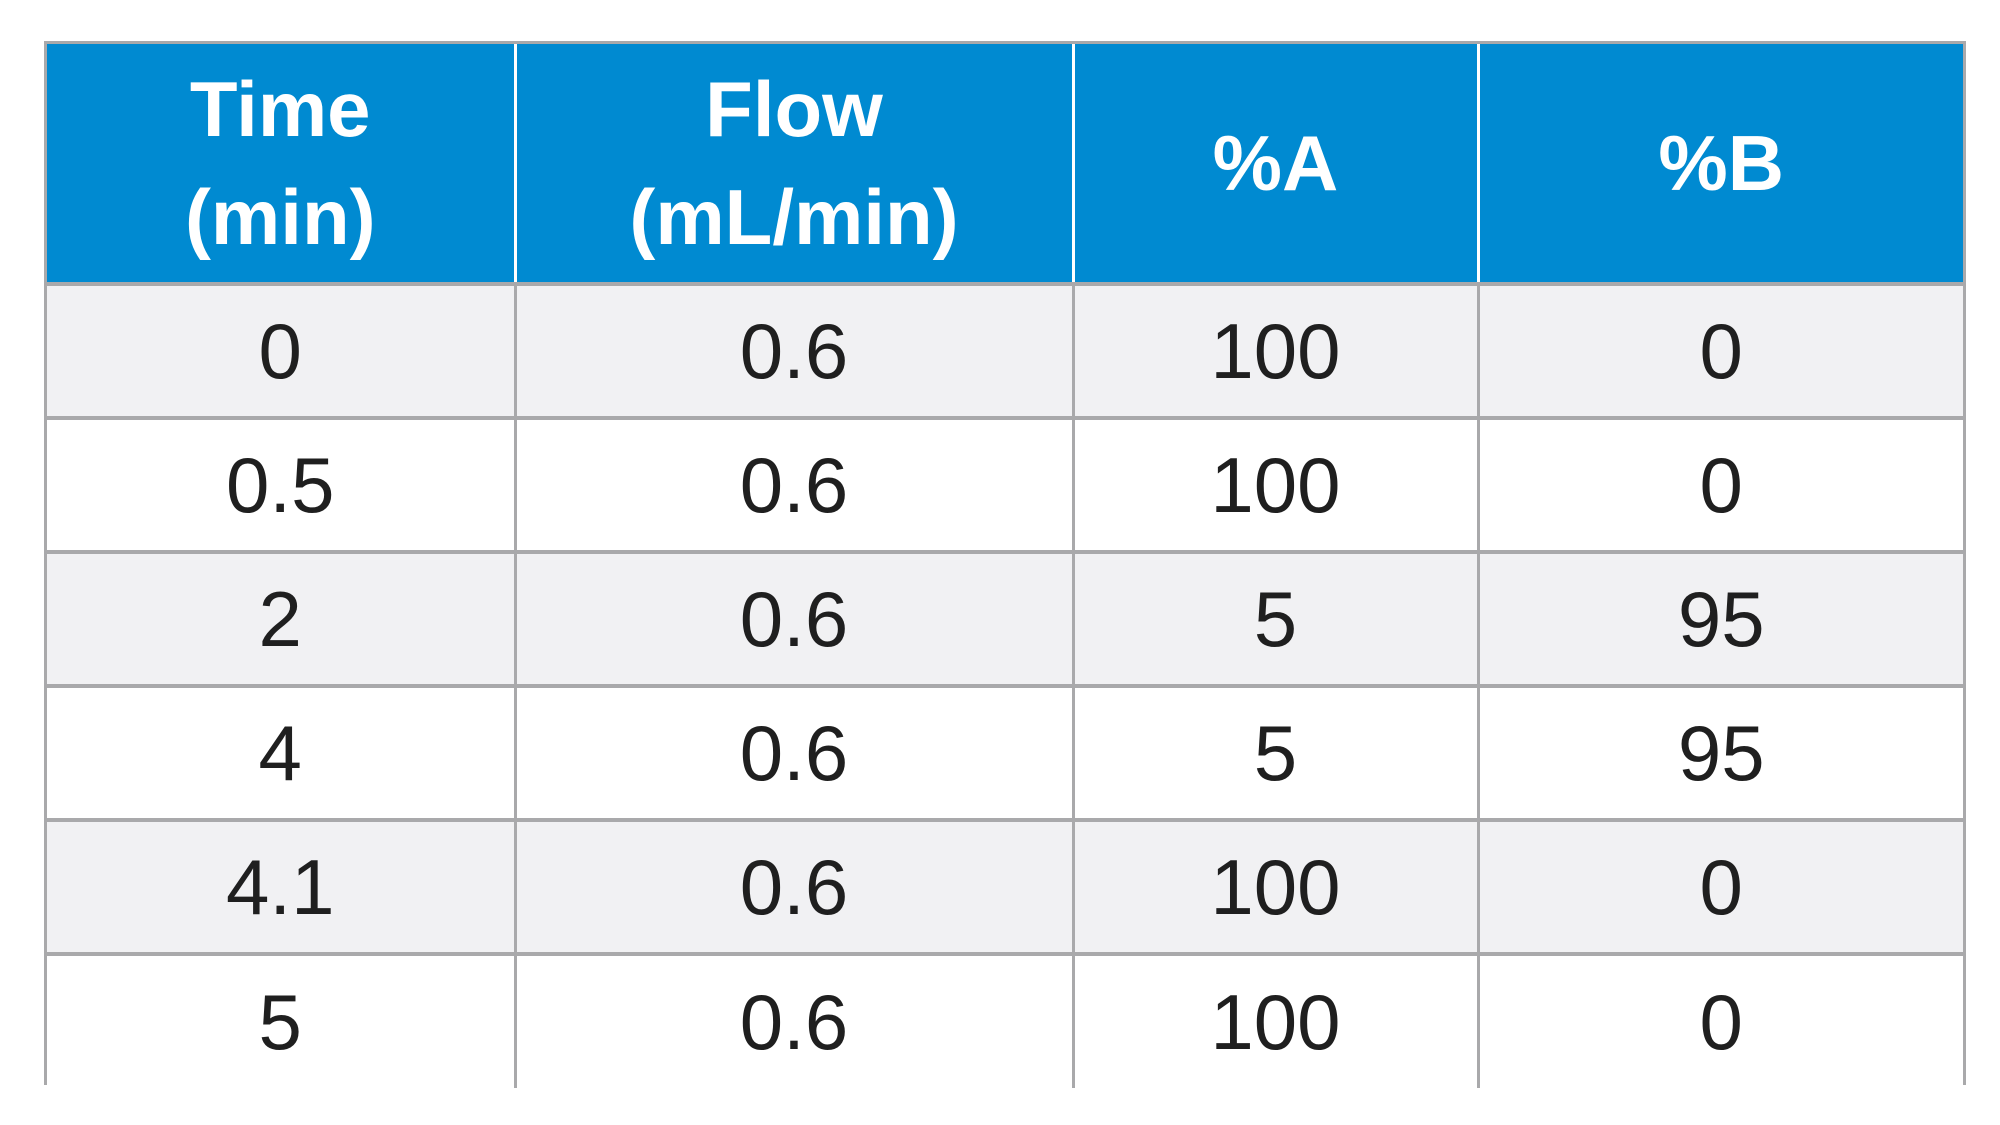  Describe the element at coordinates (794, 109) in the screenshot. I see `header-flow-label: Flow` at that location.